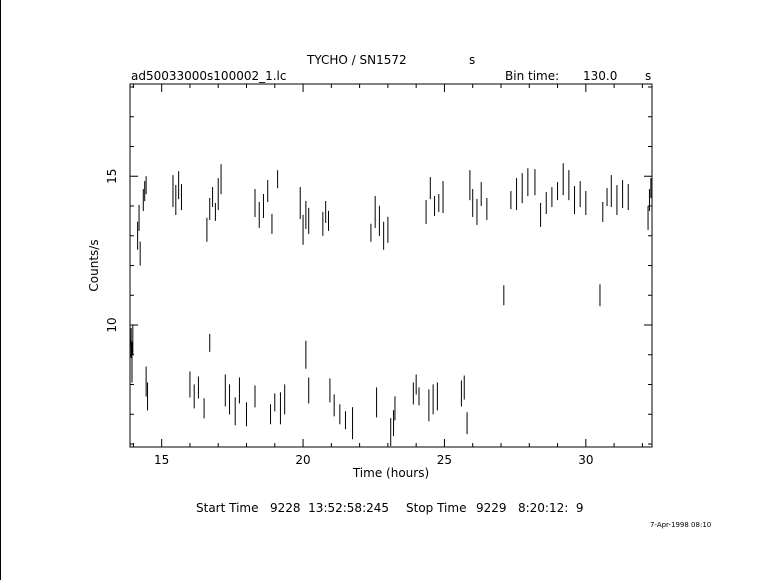 This screenshot has height=580, width=781. I want to click on bin-time-label: Bin time:, so click(532, 76).